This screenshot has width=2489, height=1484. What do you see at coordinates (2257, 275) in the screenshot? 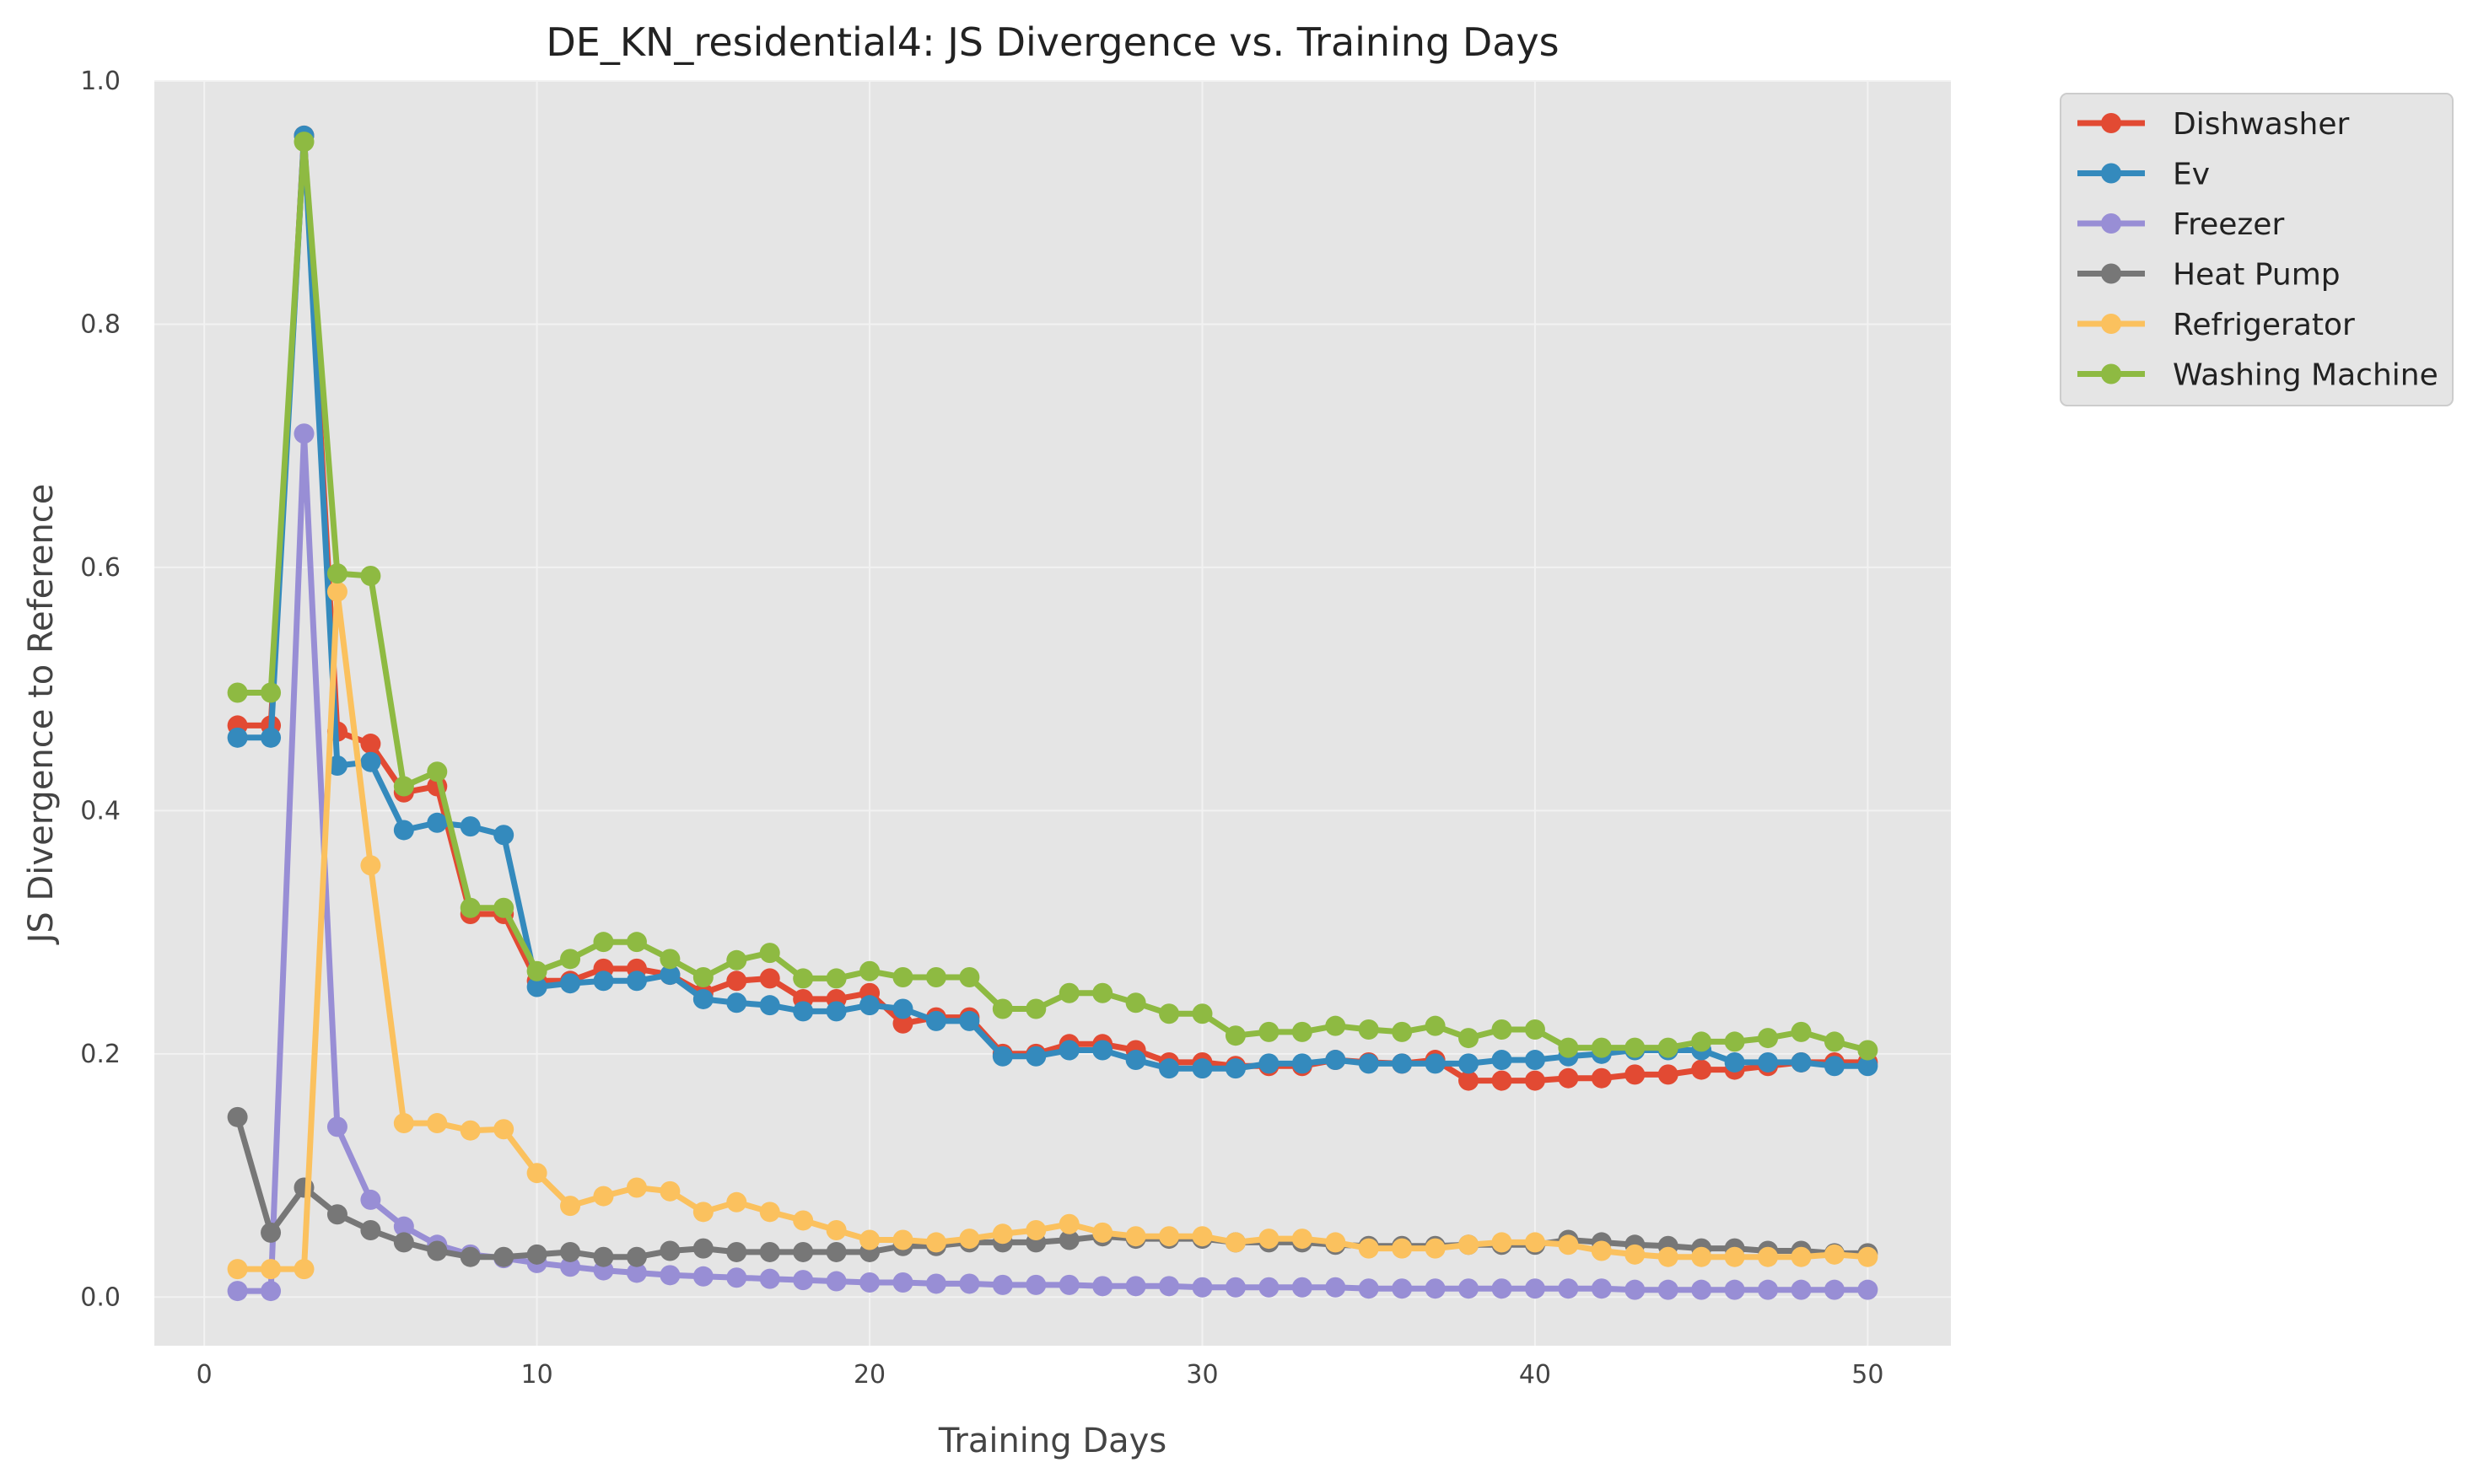
I see `legend-label: Heat Pump` at bounding box center [2257, 275].